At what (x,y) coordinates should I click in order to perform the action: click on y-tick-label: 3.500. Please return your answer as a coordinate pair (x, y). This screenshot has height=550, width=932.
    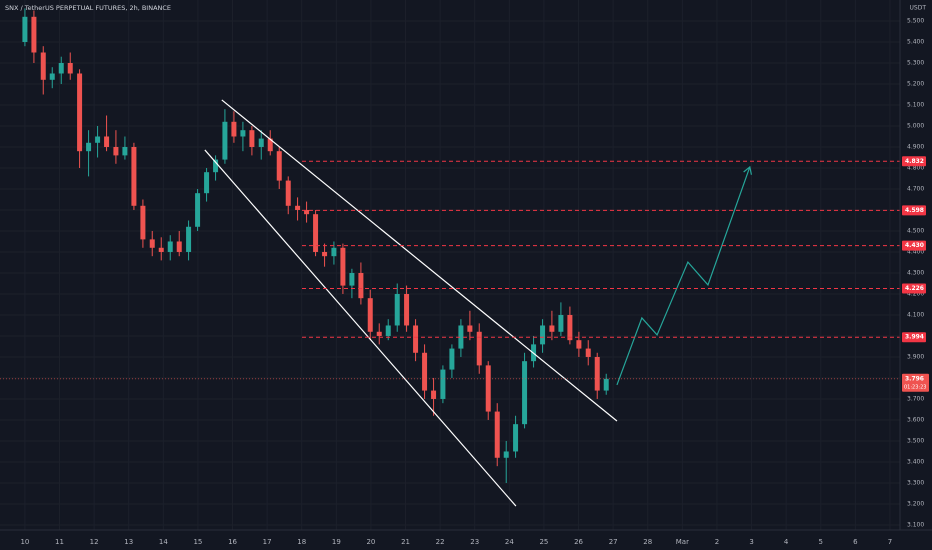
    Looking at the image, I should click on (915, 440).